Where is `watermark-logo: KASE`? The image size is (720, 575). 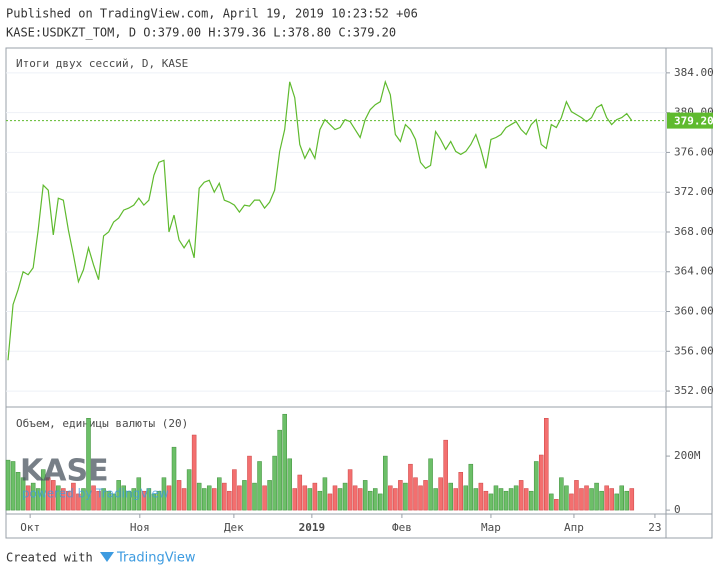
watermark-logo: KASE is located at coordinates (64, 471).